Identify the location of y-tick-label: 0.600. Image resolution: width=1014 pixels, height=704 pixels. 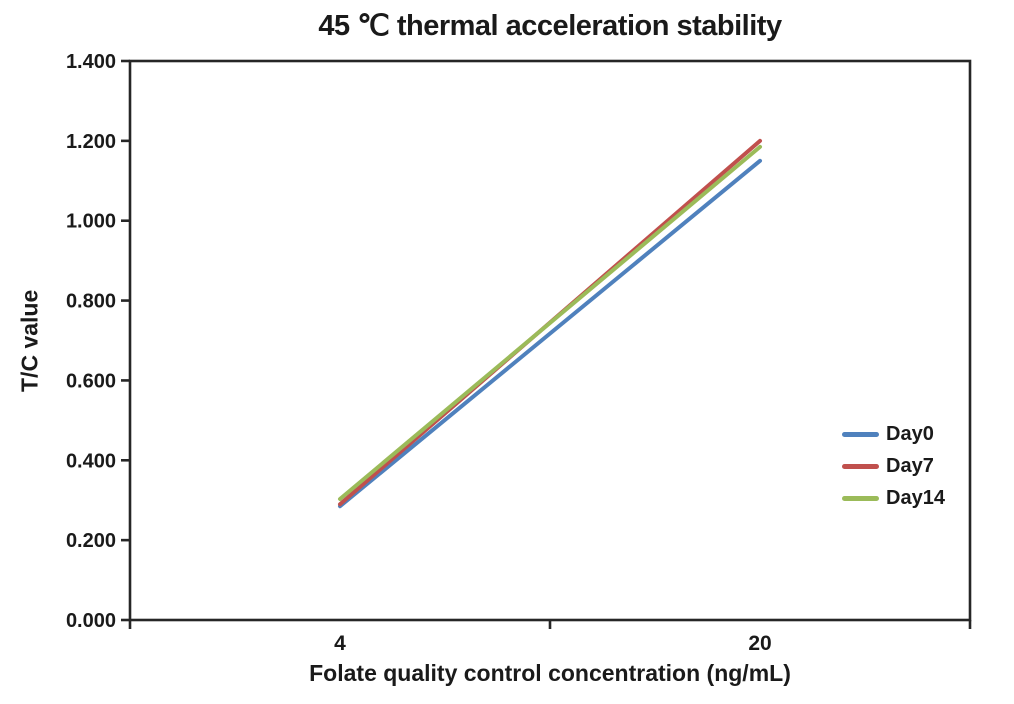
(91, 381).